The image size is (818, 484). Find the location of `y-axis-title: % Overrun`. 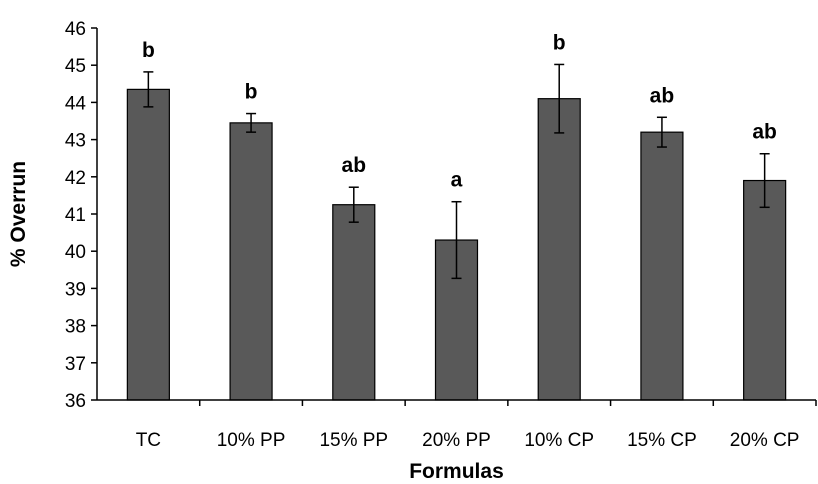

y-axis-title: % Overrun is located at coordinates (18, 214).